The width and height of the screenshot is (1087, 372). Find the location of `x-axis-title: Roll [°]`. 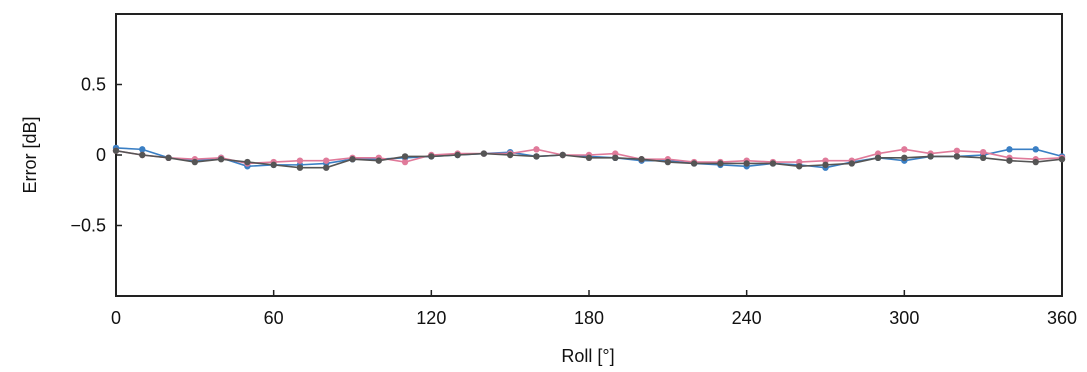

x-axis-title: Roll [°] is located at coordinates (587, 356).